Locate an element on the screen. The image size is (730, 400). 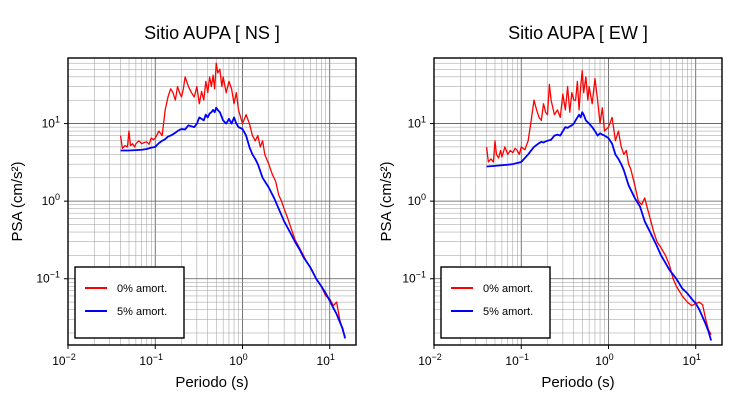
chart-title: Sitio AUPA [ NS ] is located at coordinates (212, 33).